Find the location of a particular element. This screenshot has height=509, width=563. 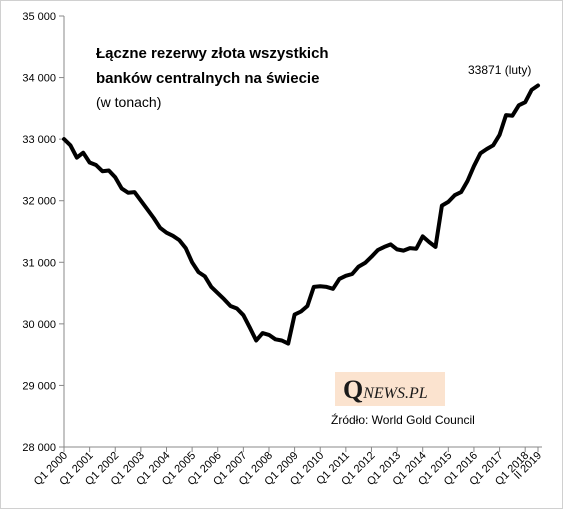

qnews-logo: QNEWS.PL is located at coordinates (390, 389).